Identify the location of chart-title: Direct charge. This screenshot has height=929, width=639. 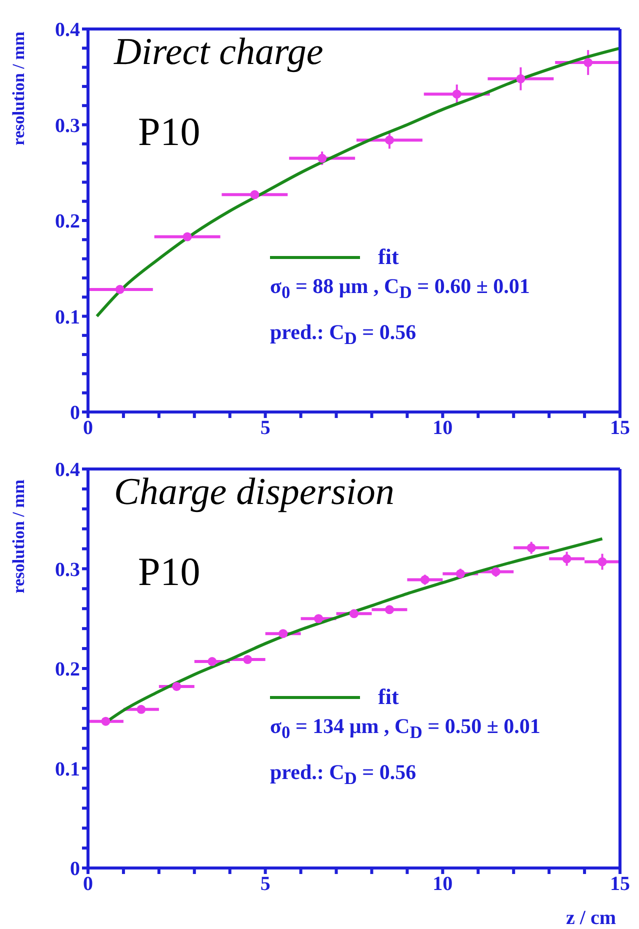
(219, 52).